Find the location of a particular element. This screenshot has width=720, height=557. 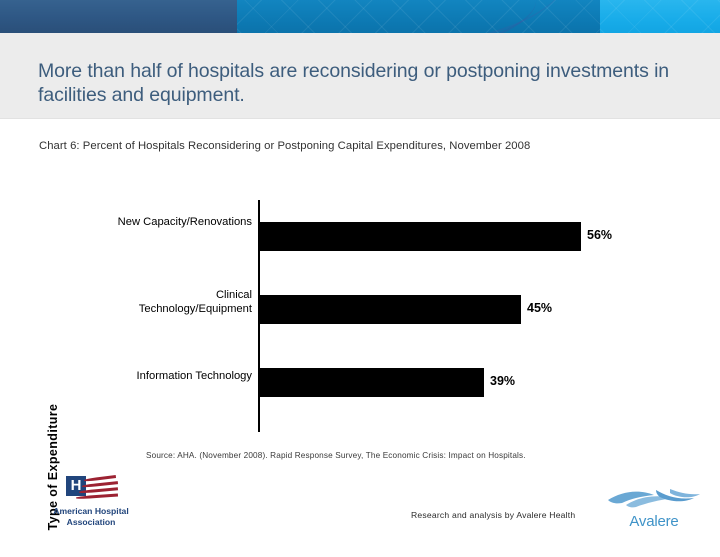

bar-row: New Capacity/Renovations 56% is located at coordinates (410, 234).